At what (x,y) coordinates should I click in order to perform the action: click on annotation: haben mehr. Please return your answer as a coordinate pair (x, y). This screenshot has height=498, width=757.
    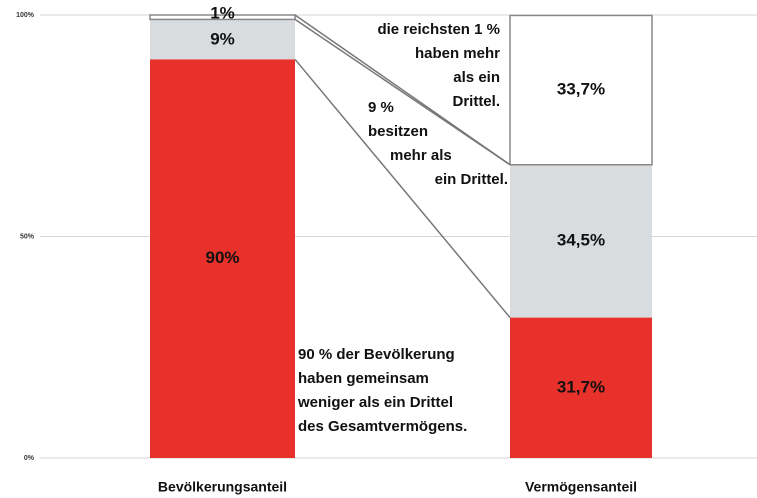
    Looking at the image, I should click on (457, 53).